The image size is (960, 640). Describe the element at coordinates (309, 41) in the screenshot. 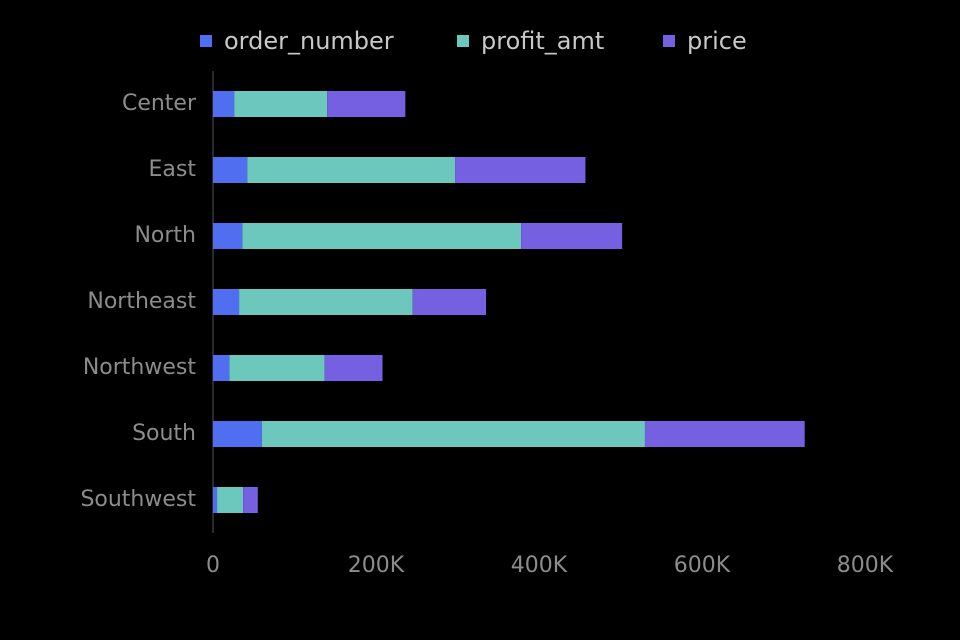

I see `legend-label: order_number` at that location.